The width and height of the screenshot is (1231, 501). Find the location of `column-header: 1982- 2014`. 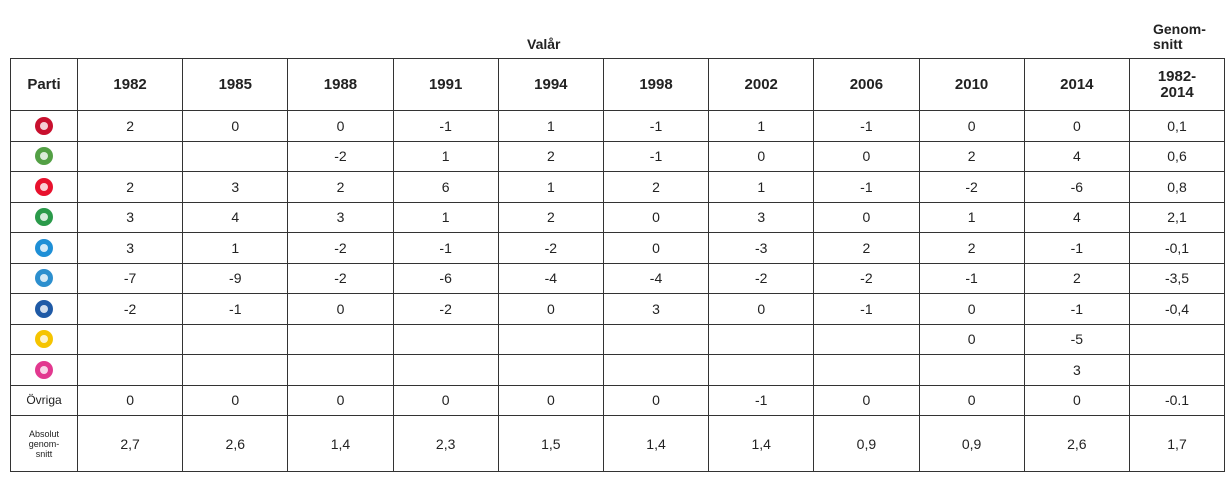

column-header: 1982- 2014 is located at coordinates (1177, 84).